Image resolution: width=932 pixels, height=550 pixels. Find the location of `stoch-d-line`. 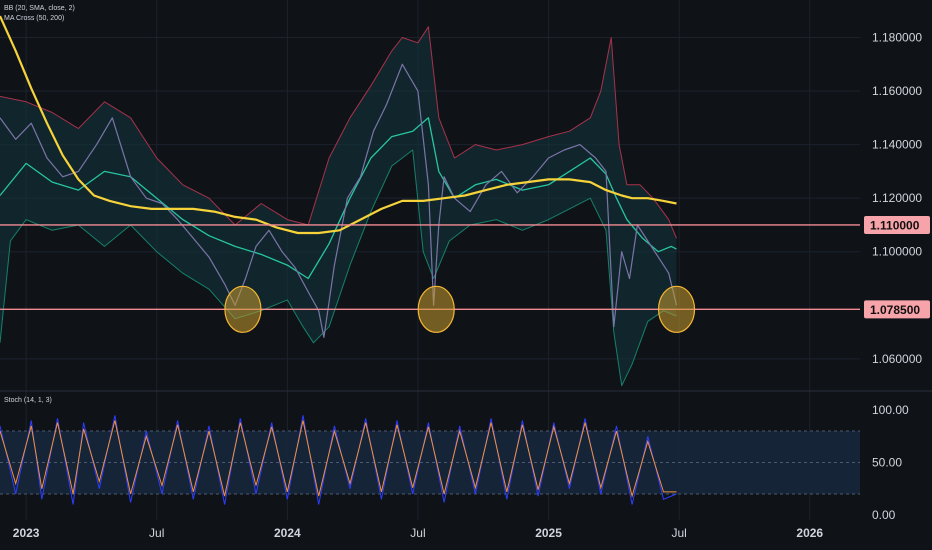

stoch-d-line is located at coordinates (338, 459).